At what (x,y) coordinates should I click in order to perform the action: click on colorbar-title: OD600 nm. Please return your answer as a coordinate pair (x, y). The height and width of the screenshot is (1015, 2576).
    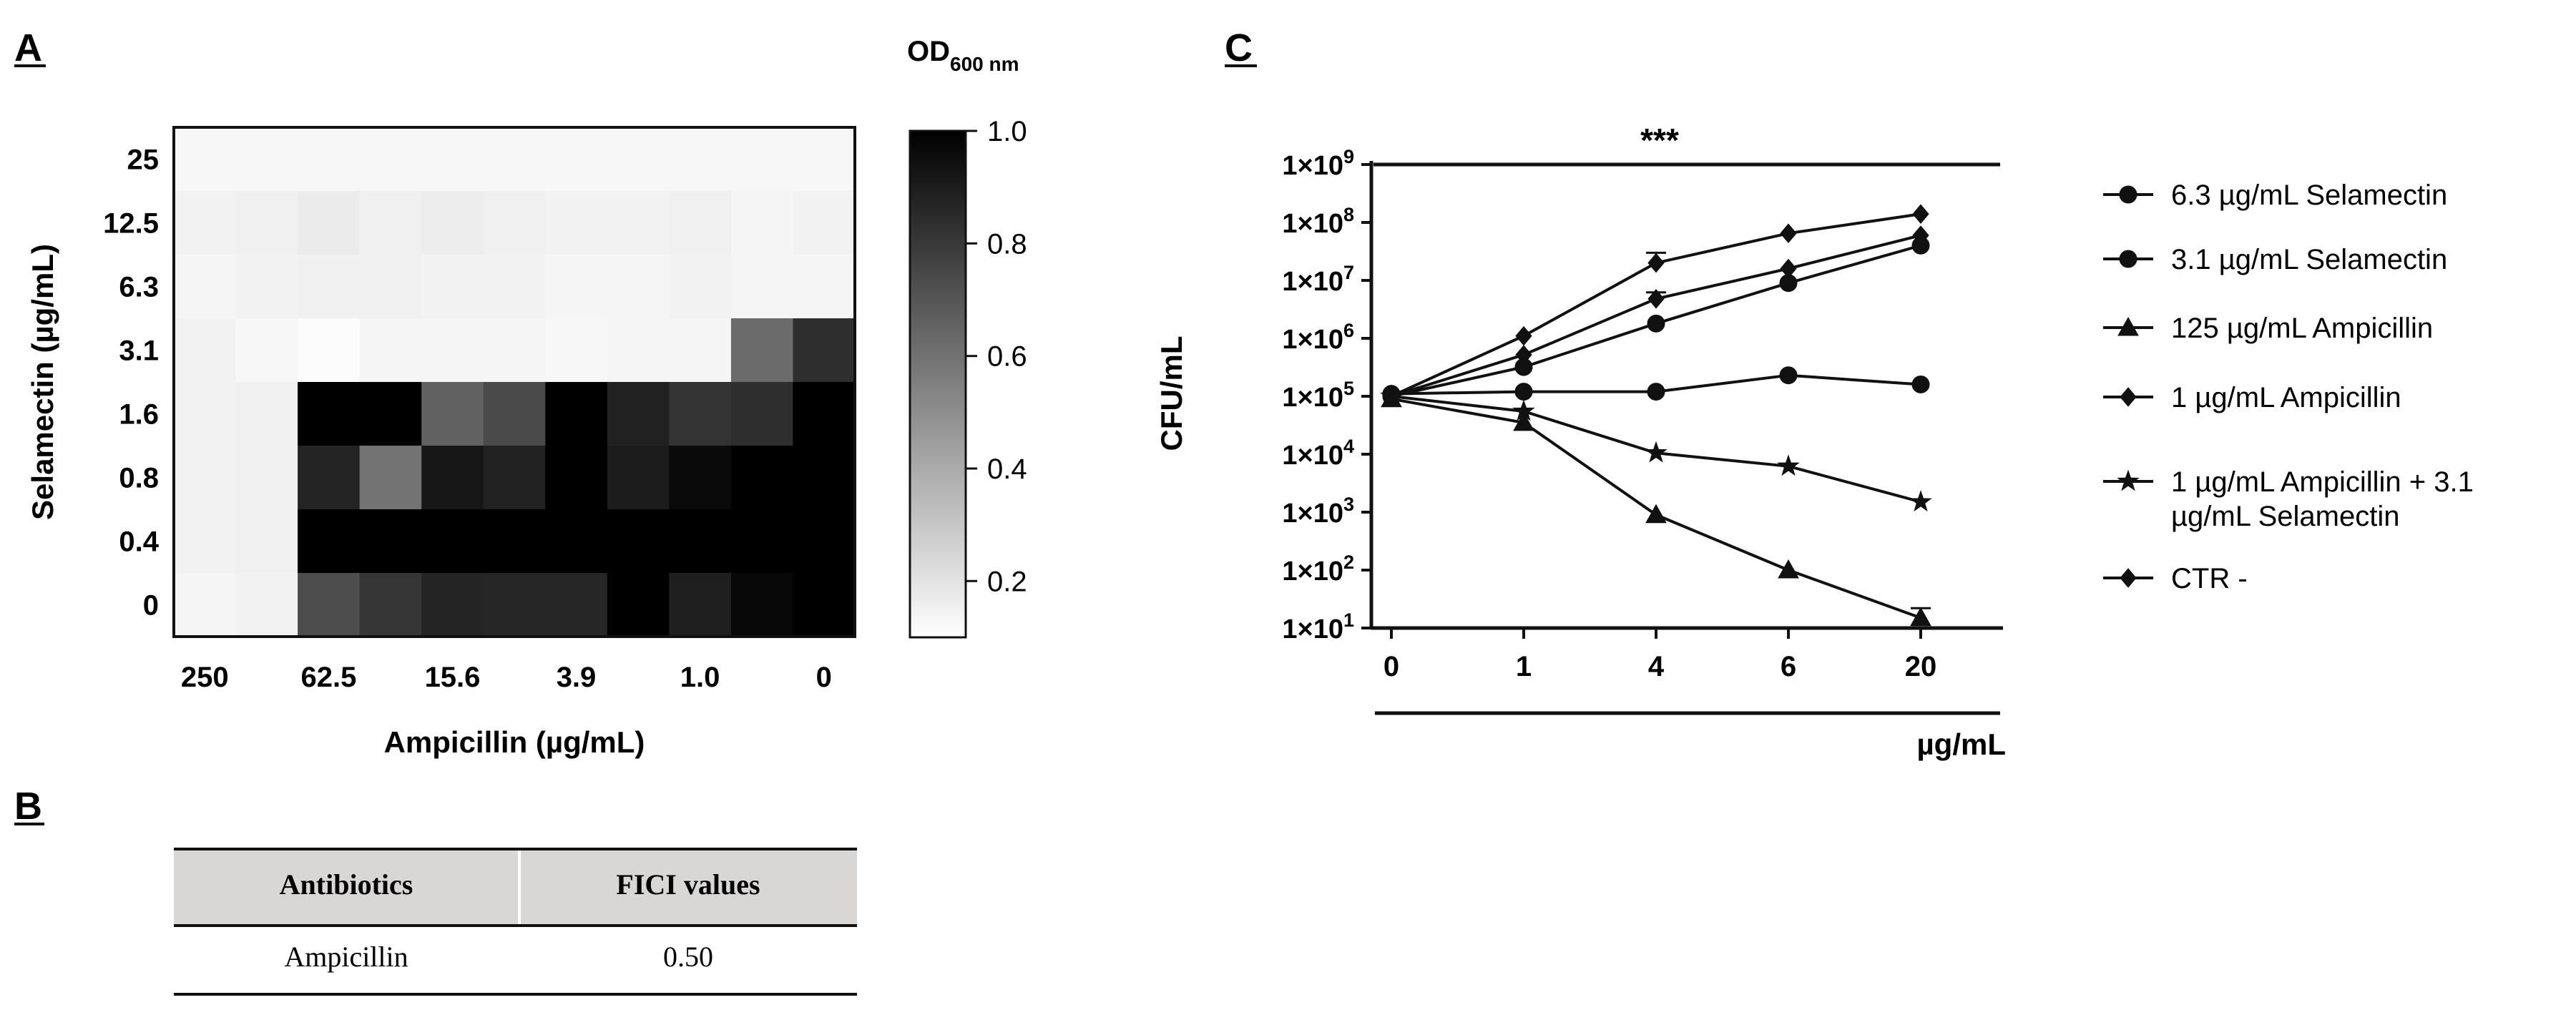
    Looking at the image, I should click on (963, 55).